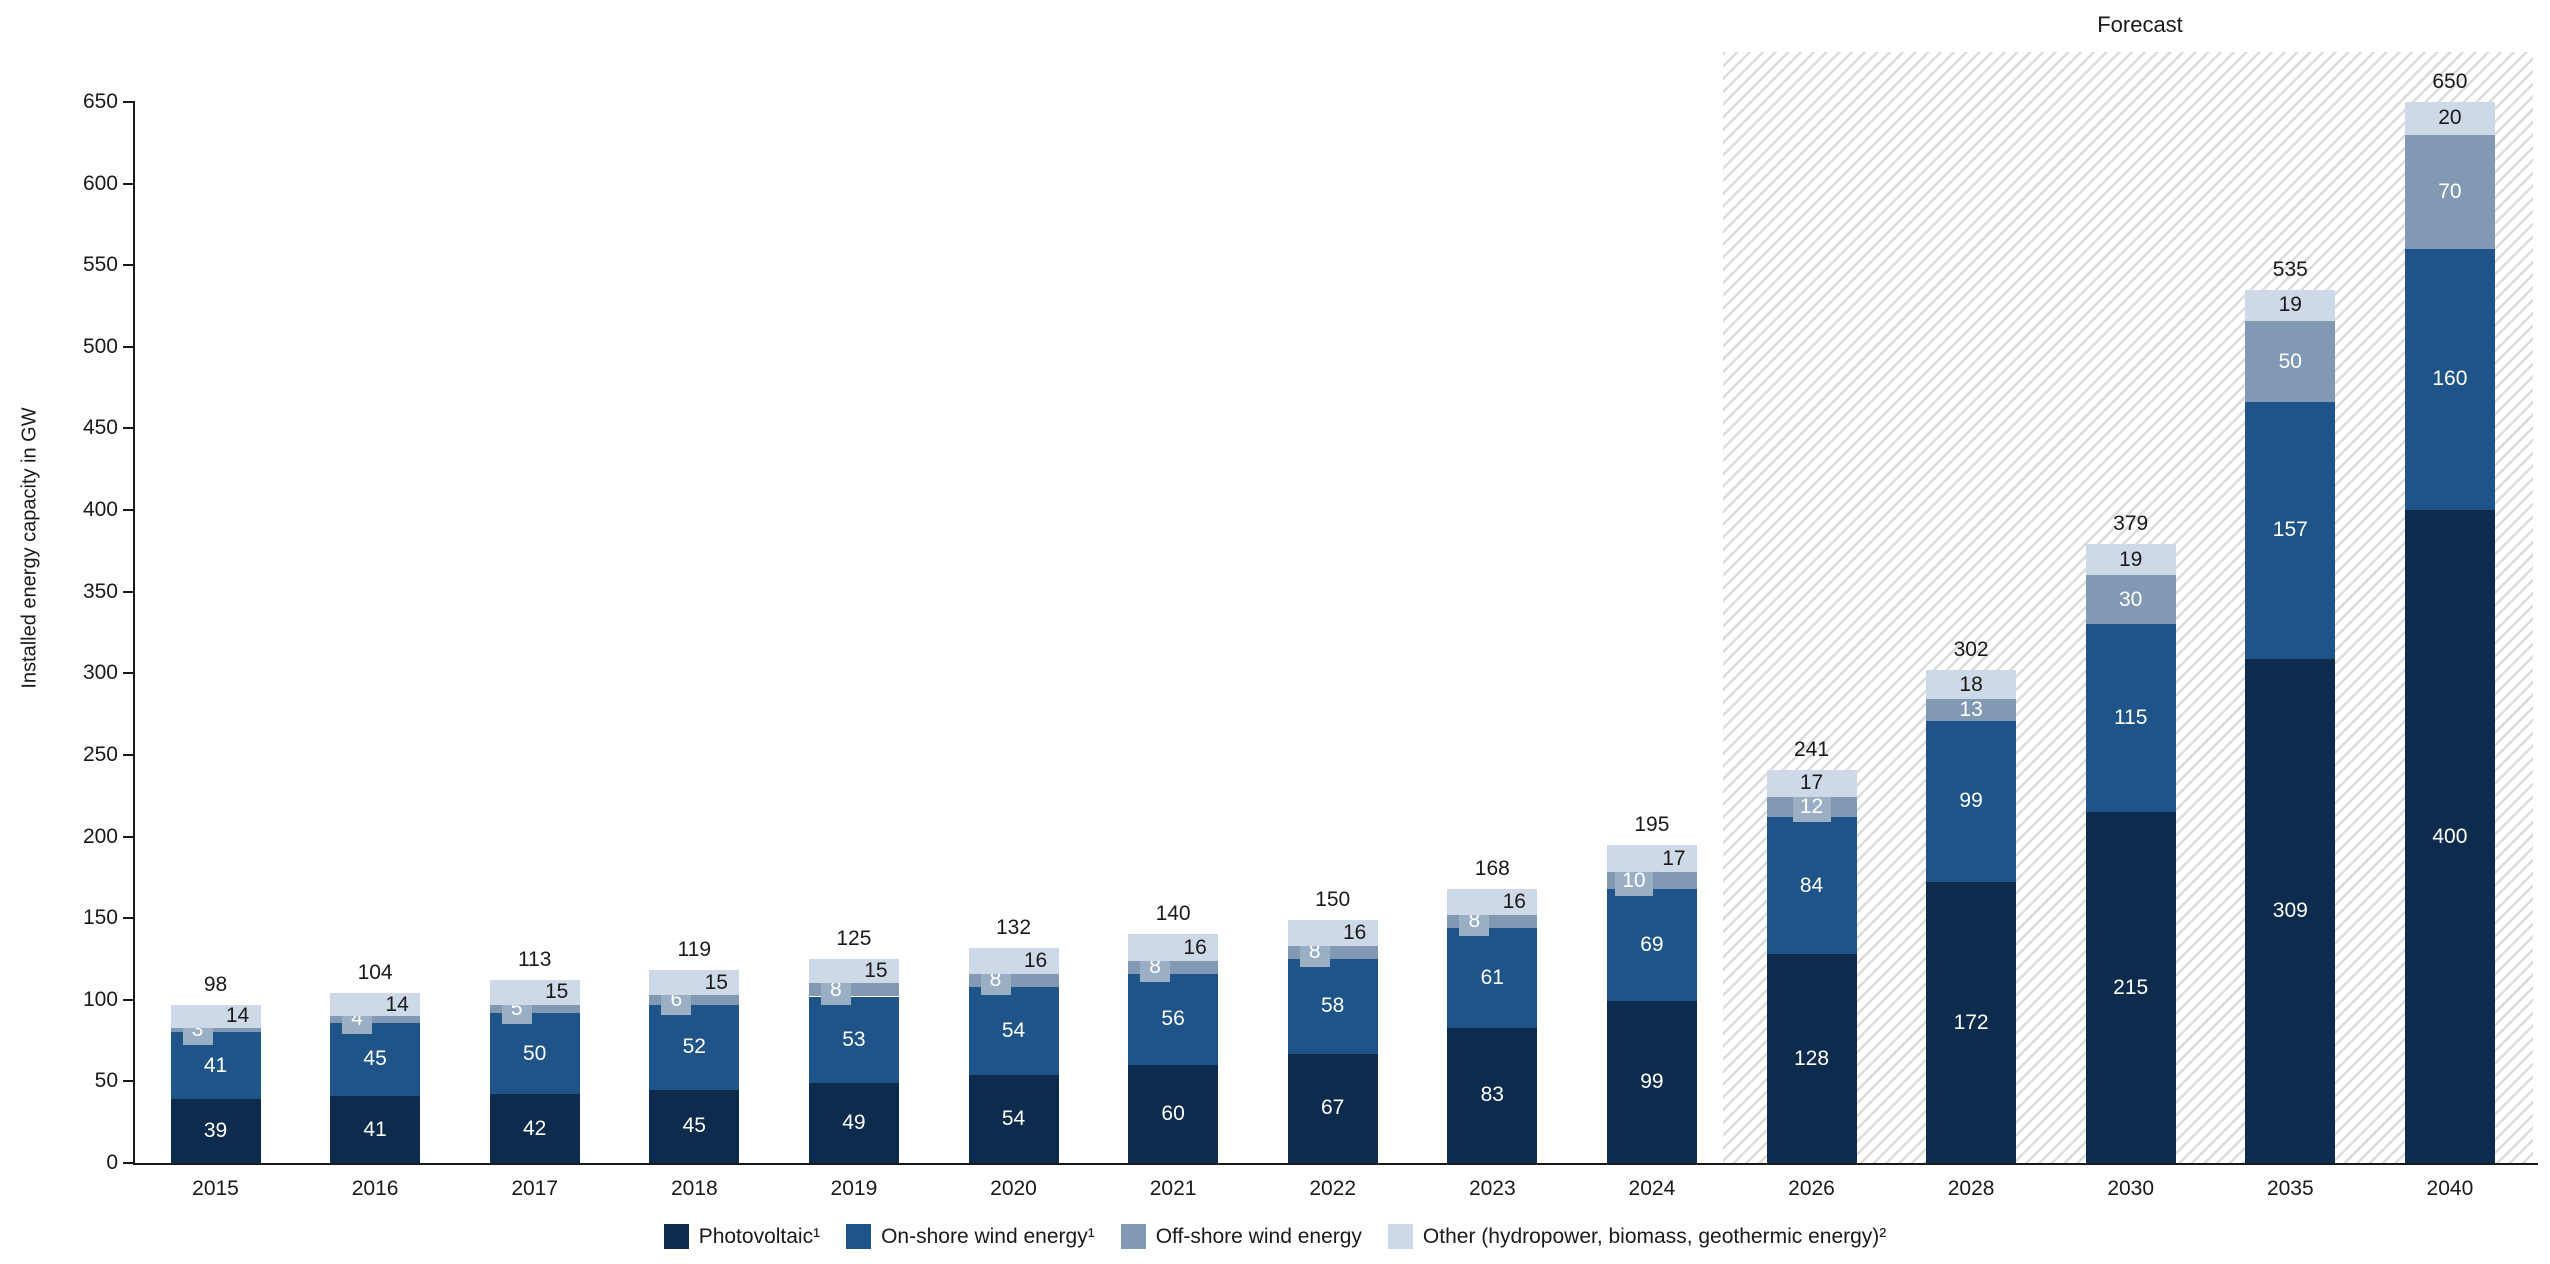  Describe the element at coordinates (988, 1236) in the screenshot. I see `legend-label: On-shore wind energy¹` at that location.